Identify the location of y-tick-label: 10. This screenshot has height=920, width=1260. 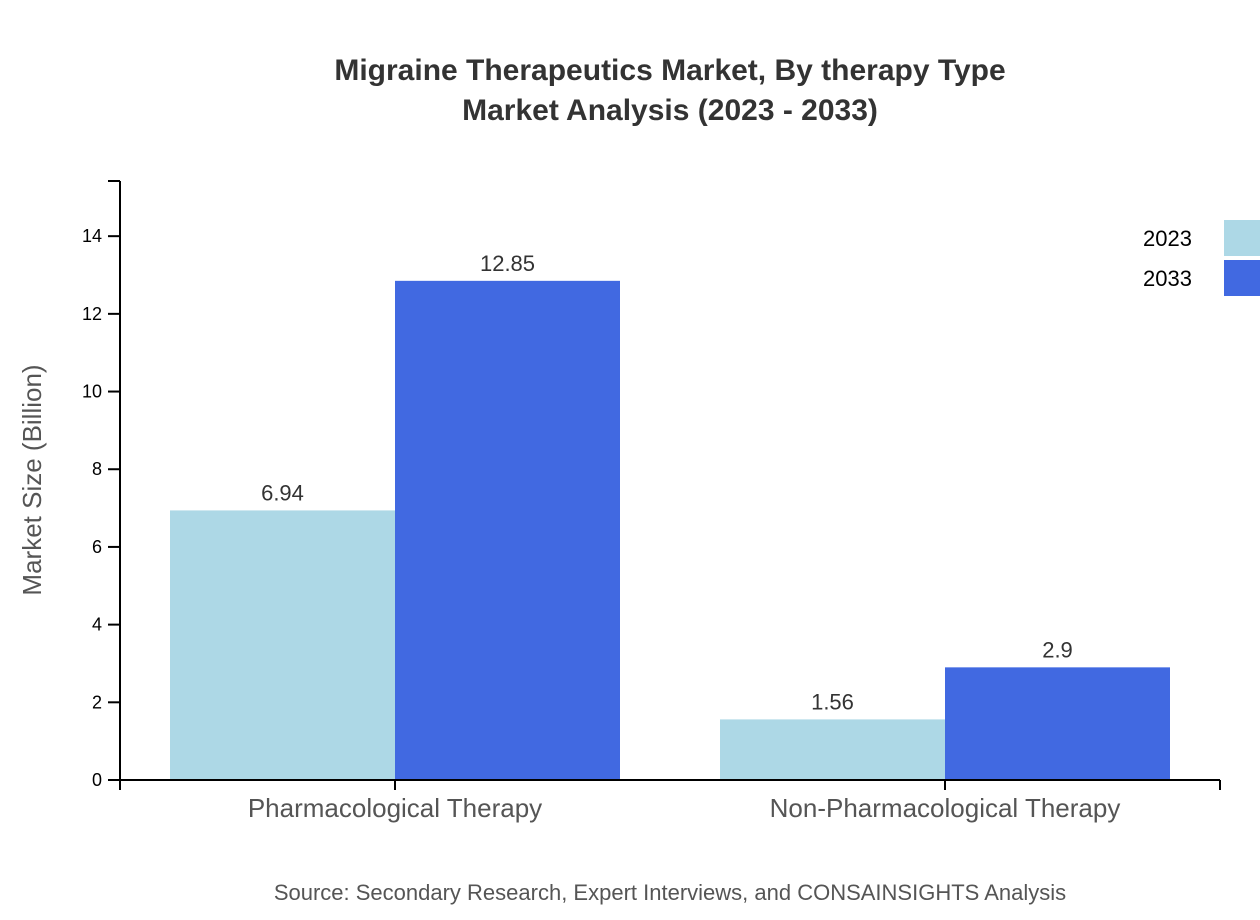
(92, 392).